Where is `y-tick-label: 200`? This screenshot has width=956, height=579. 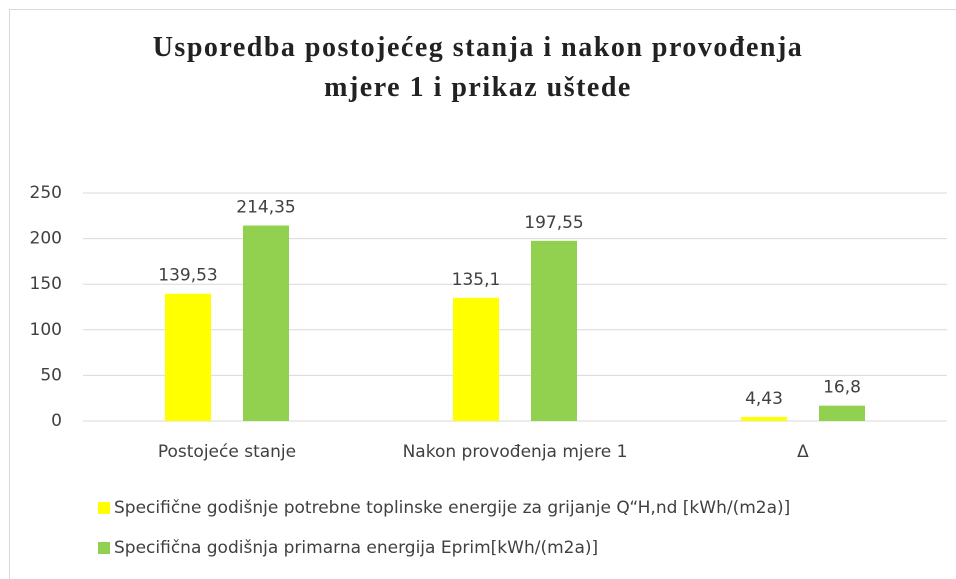 y-tick-label: 200 is located at coordinates (46, 239).